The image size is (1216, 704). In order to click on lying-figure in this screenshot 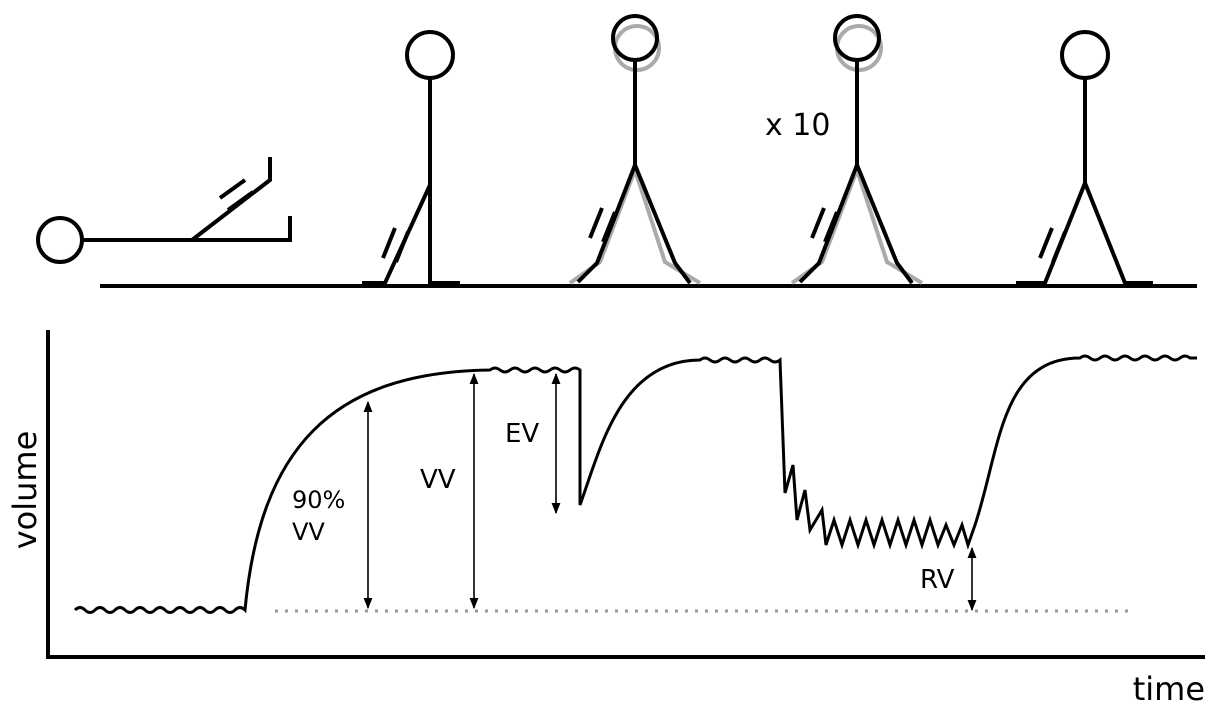, I will do `click(164, 210)`.